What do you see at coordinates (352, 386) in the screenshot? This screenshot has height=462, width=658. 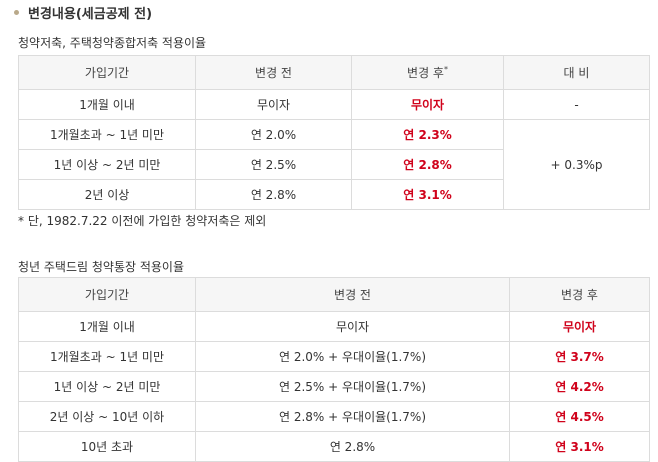 I see `before-rate-cell: 연 2.5% + 우대이율(1.7%)` at bounding box center [352, 386].